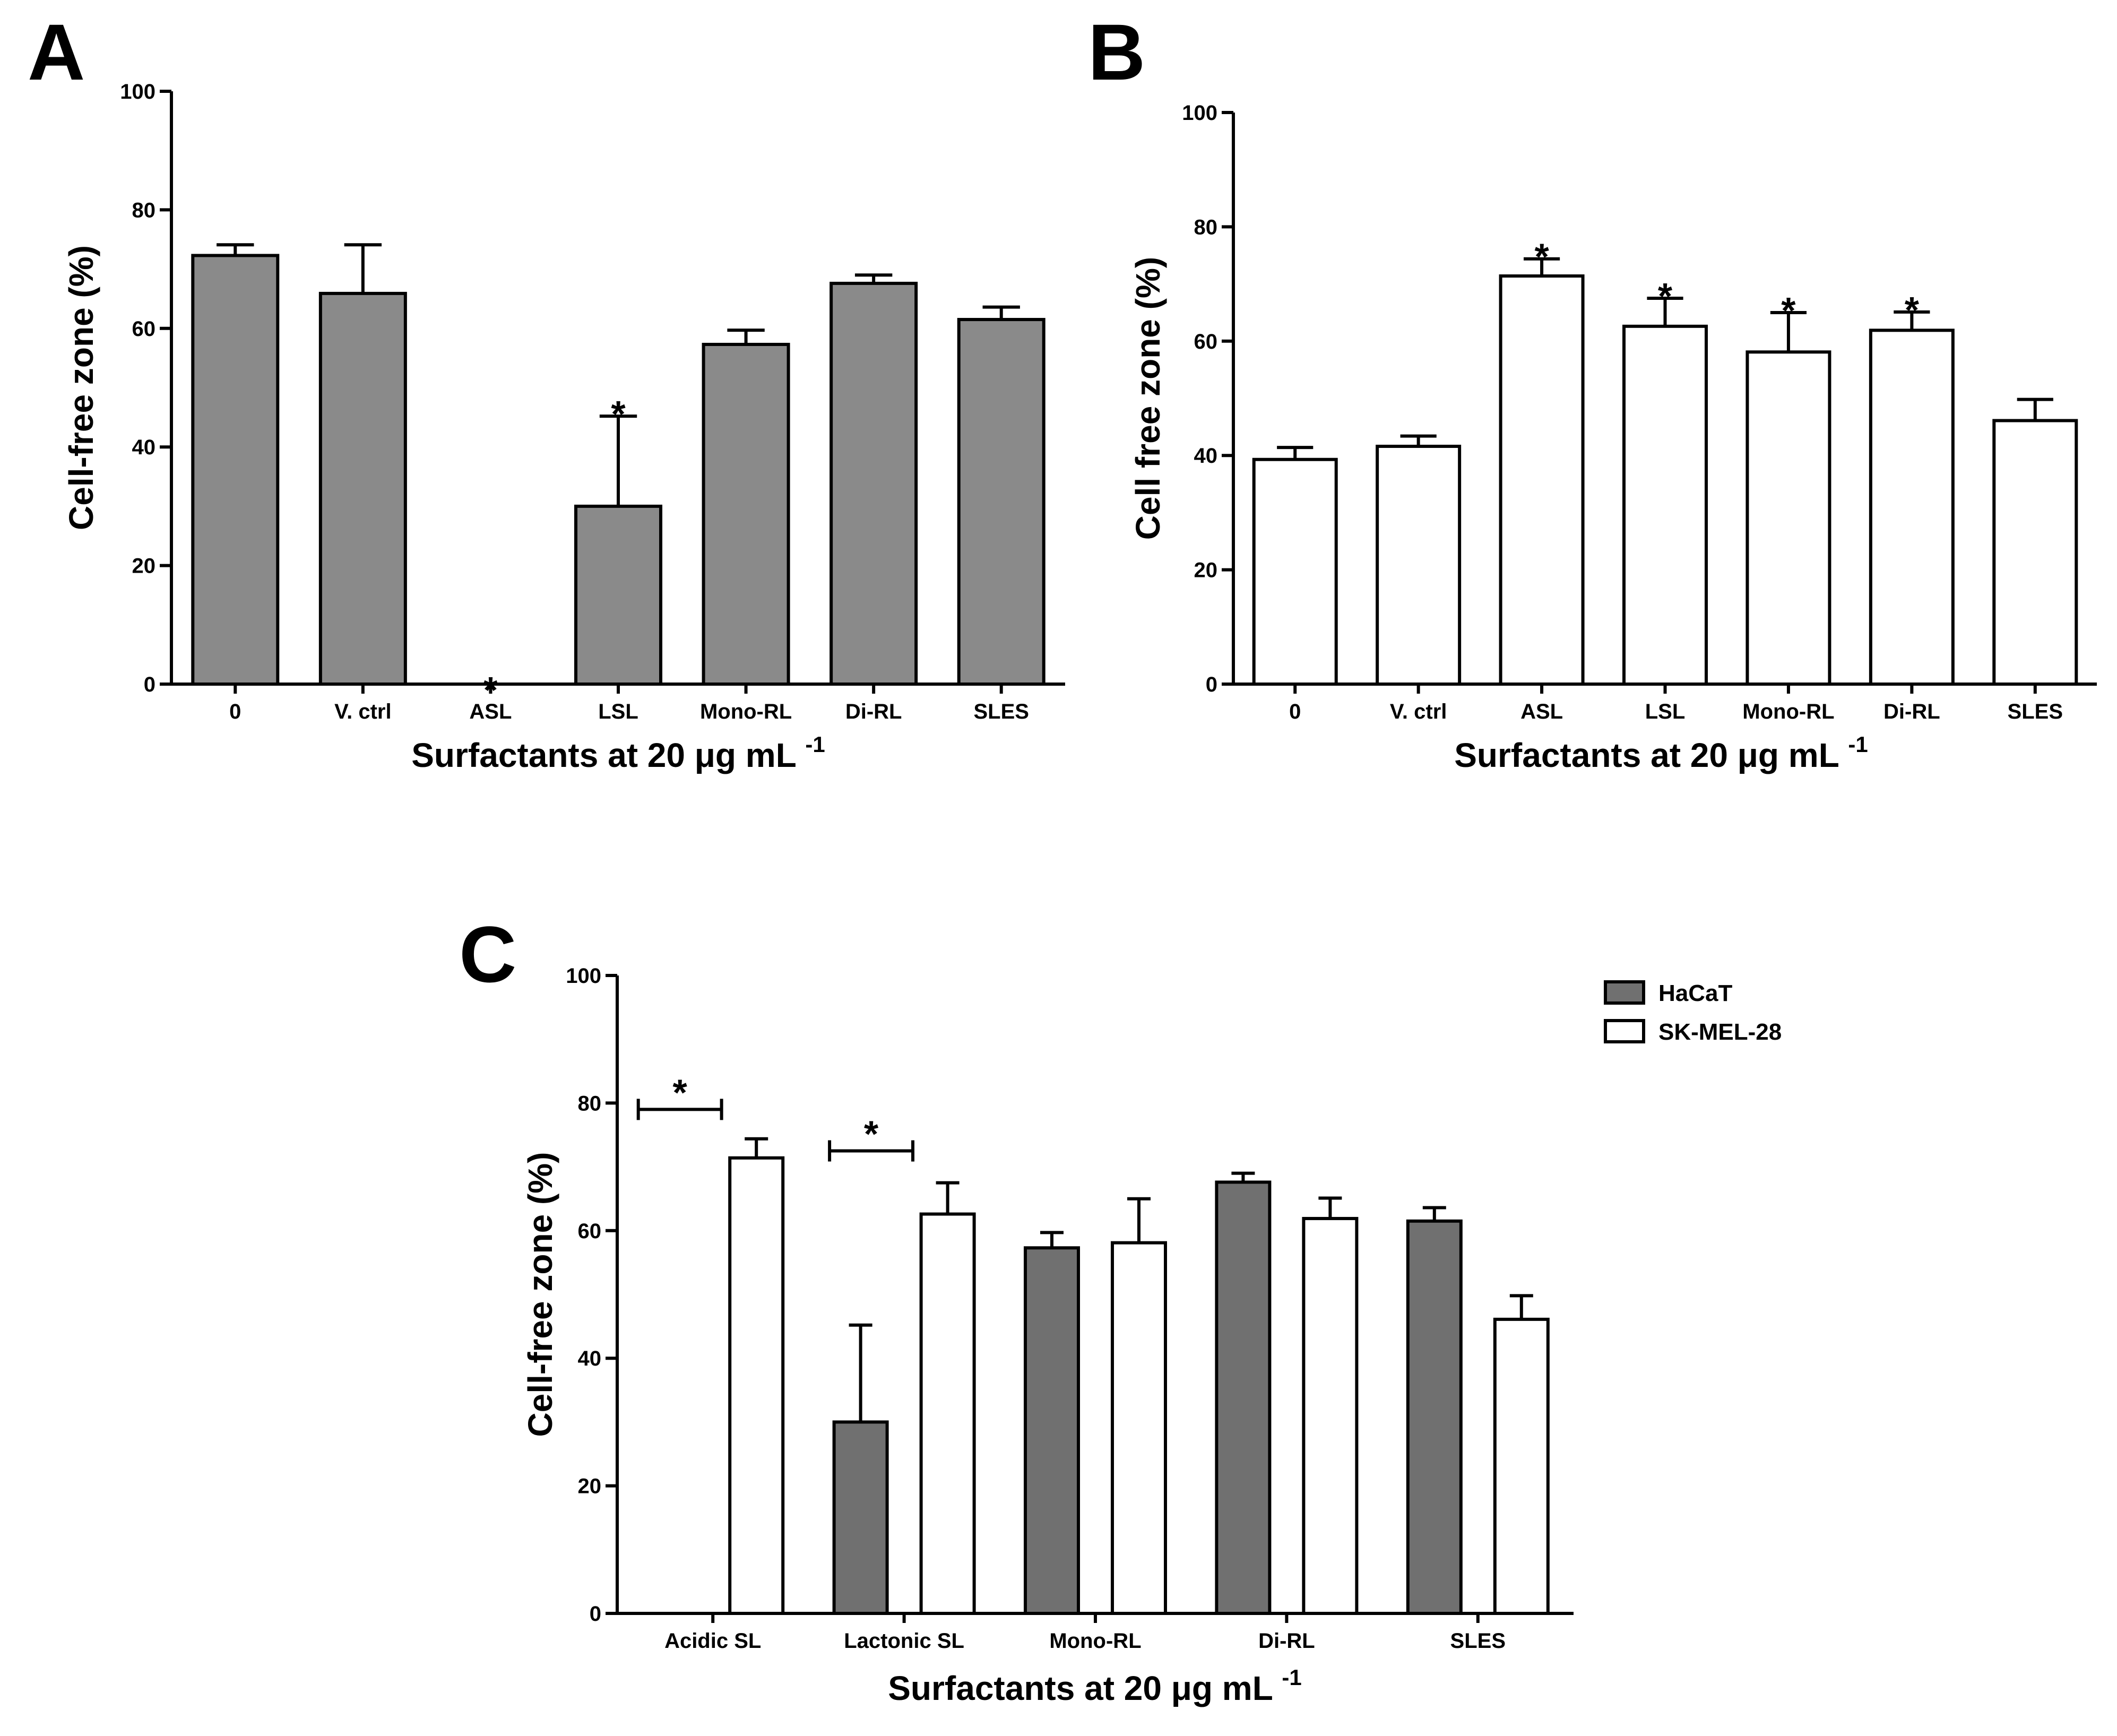 This screenshot has width=2117, height=1736. What do you see at coordinates (1295, 711) in the screenshot?
I see `panel-b-category-label: 0` at bounding box center [1295, 711].